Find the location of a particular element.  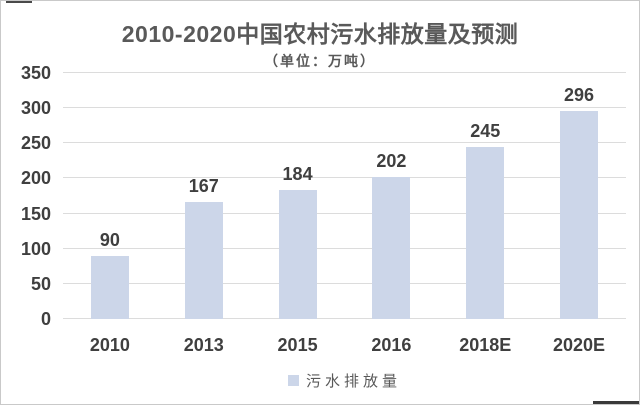

bar-value-label: 90 is located at coordinates (109, 239).